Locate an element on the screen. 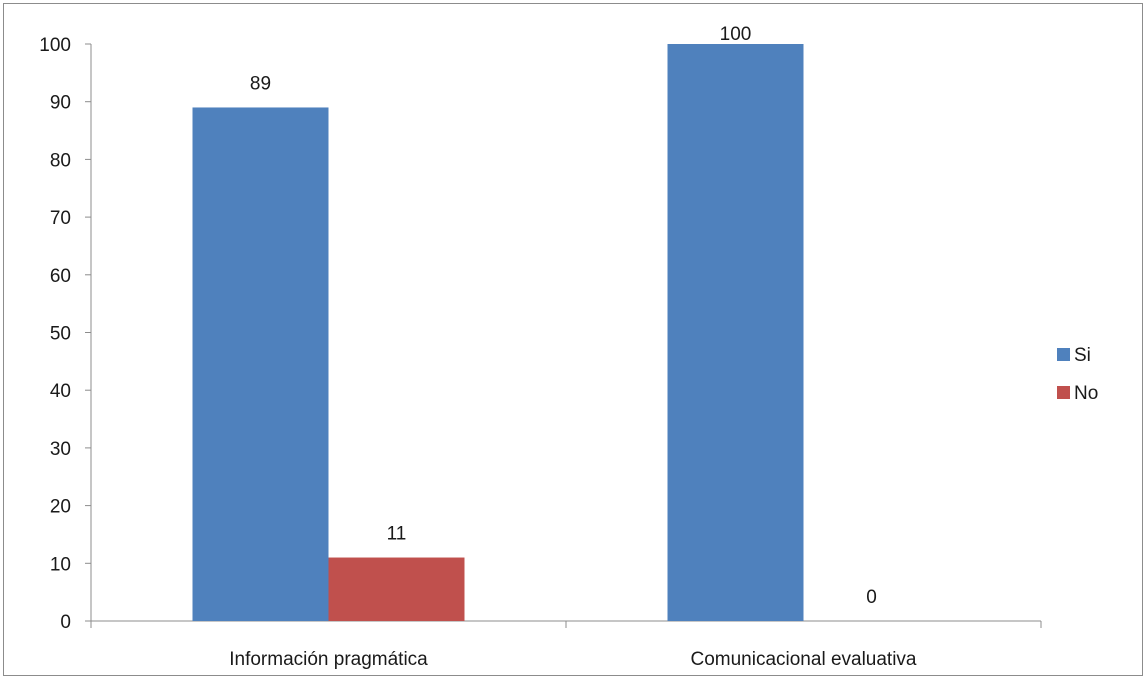 The image size is (1146, 679). legend-label-no: No is located at coordinates (1086, 393).